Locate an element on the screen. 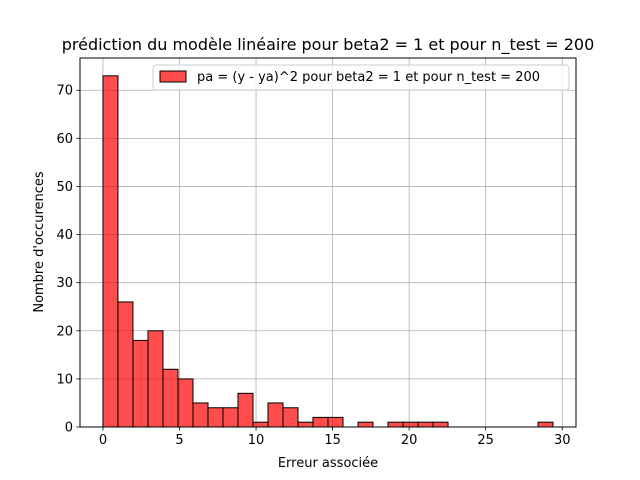 Image resolution: width=640 pixels, height=480 pixels. y-tick-label: 50 is located at coordinates (64, 187).